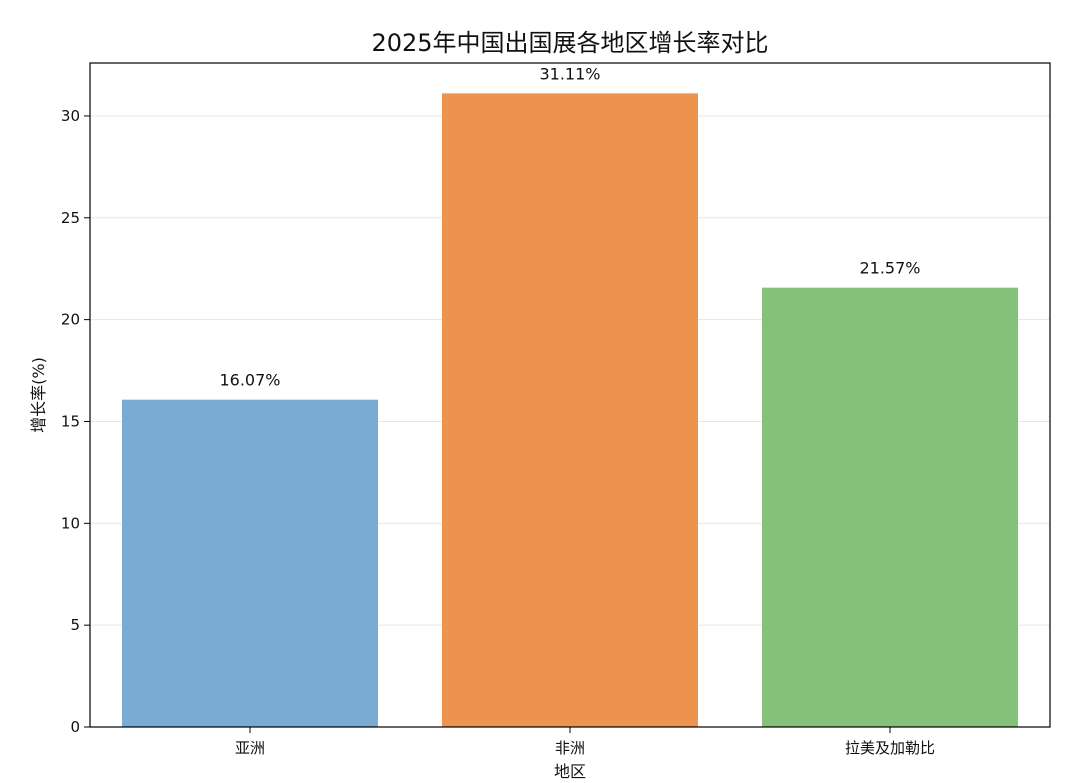 The image size is (1080, 783). Describe the element at coordinates (890, 748) in the screenshot. I see `x-tick-label: 拉美及加勒比` at that location.